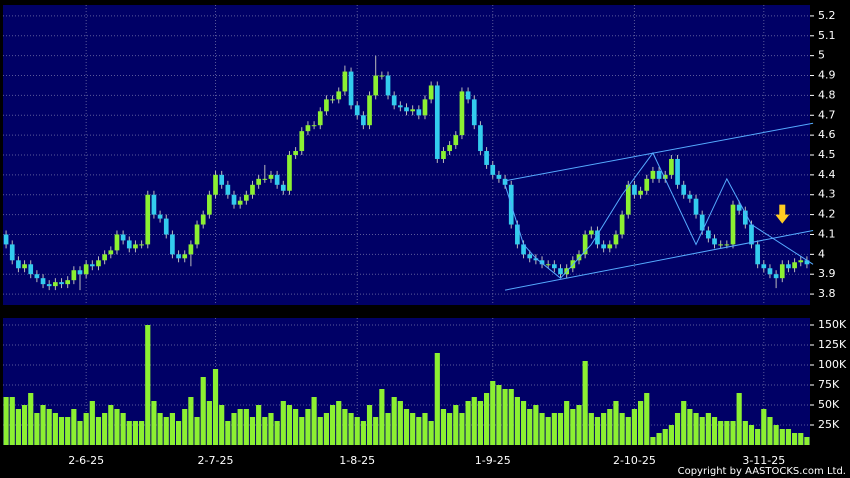 The image size is (850, 478). Describe the element at coordinates (357, 460) in the screenshot. I see `x-tick-label: 1-8-25` at that location.